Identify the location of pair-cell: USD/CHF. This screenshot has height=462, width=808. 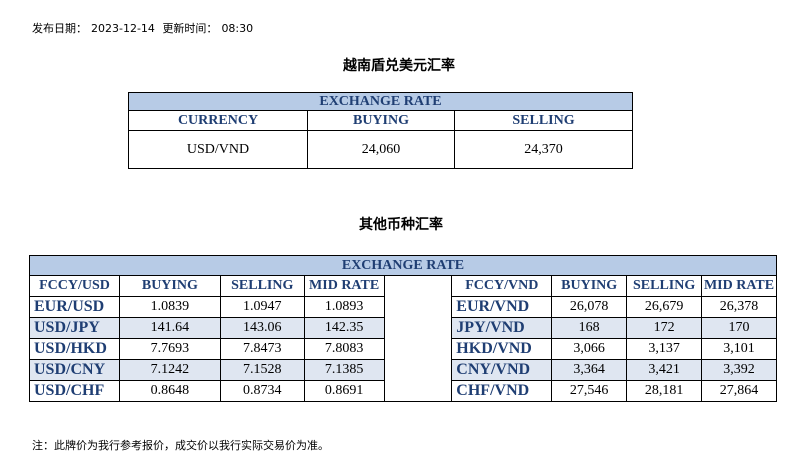
(74, 391).